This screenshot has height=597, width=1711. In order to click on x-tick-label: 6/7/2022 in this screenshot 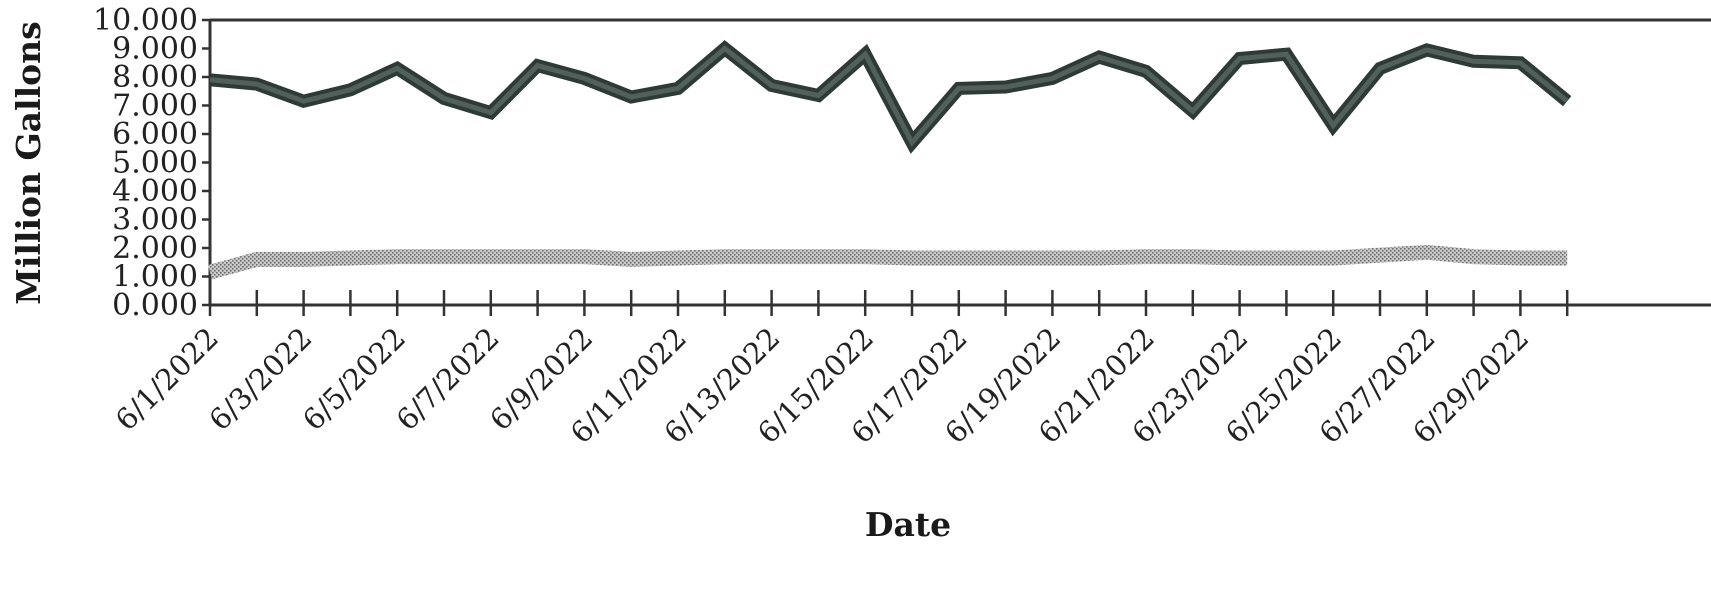, I will do `click(448, 379)`.